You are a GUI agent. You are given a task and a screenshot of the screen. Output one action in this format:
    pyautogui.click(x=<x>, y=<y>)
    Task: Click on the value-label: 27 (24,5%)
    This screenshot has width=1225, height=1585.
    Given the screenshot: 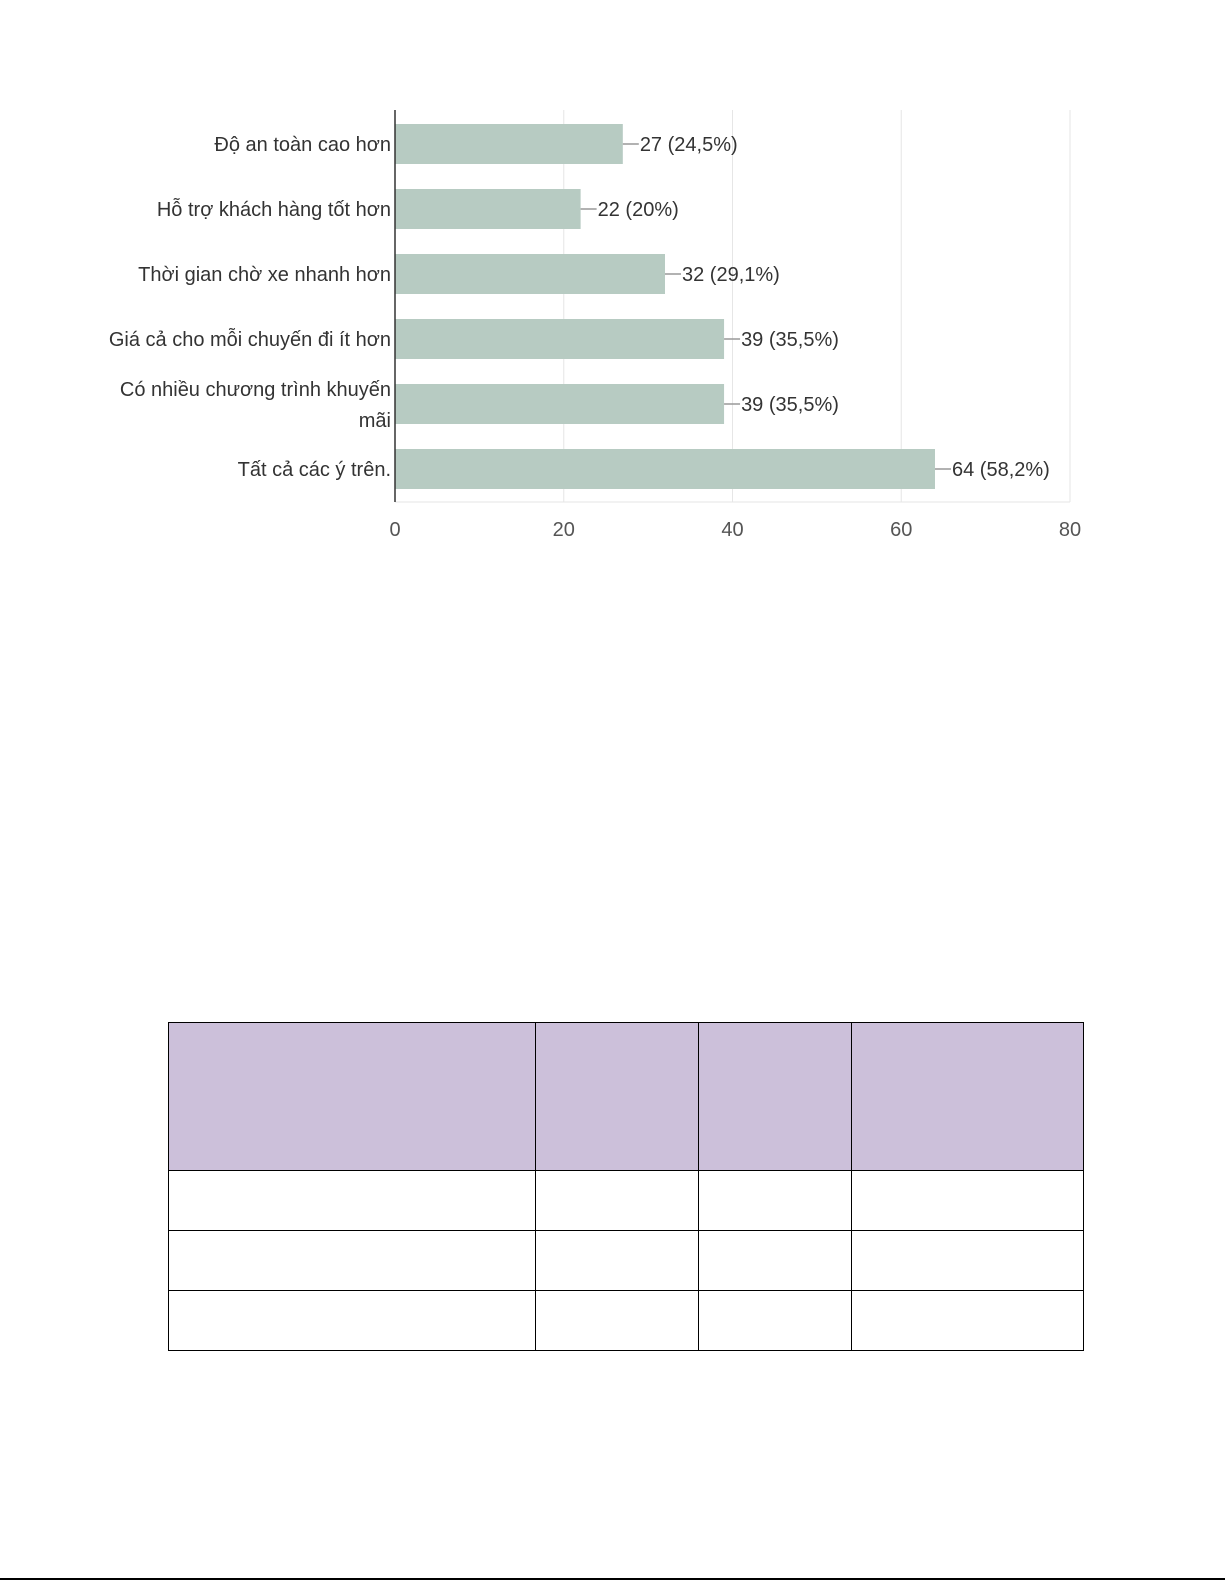 What is the action you would take?
    pyautogui.click(x=689, y=145)
    